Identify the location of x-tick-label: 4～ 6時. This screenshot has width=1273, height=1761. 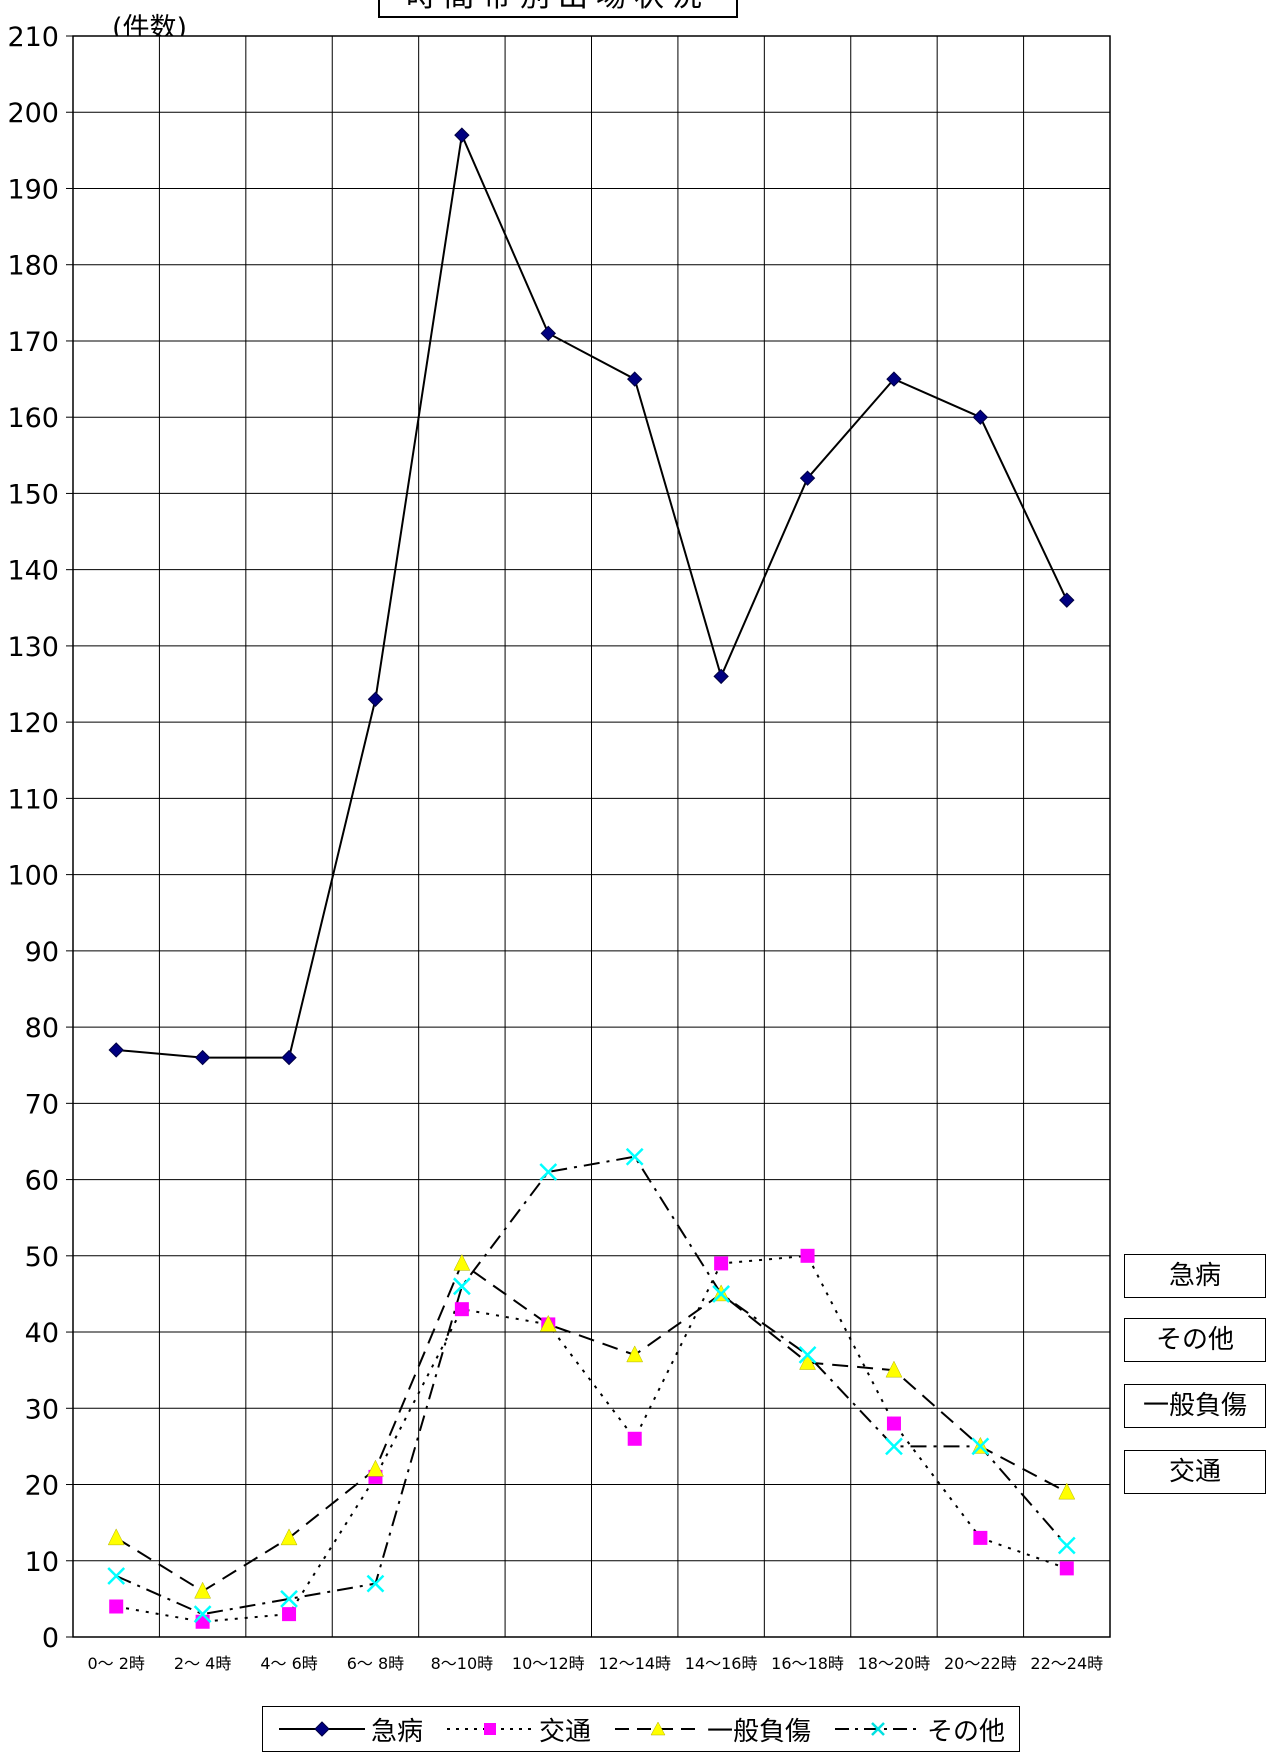
(288, 1663).